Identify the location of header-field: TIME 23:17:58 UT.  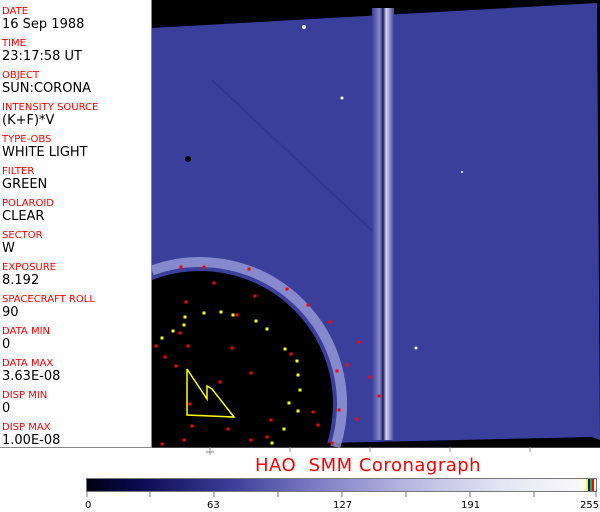
(42, 51).